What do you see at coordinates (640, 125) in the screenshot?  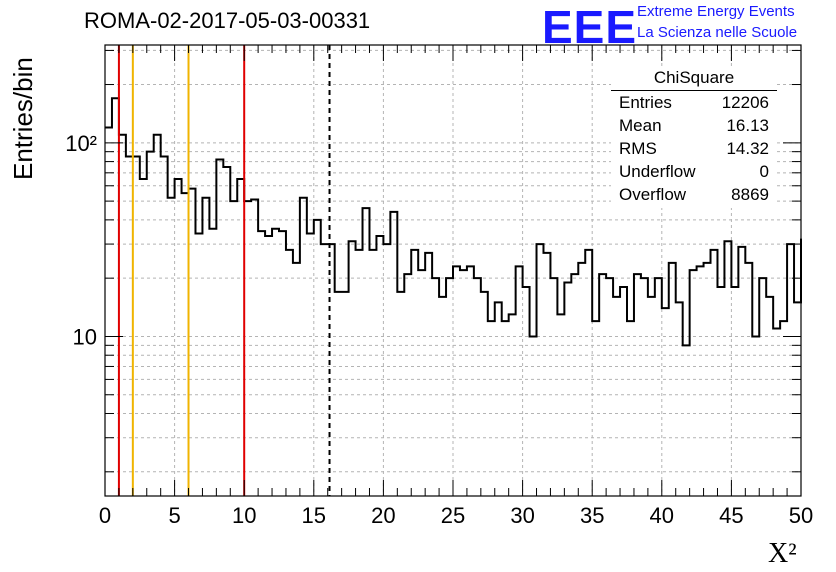 I see `stats-label: Mean` at bounding box center [640, 125].